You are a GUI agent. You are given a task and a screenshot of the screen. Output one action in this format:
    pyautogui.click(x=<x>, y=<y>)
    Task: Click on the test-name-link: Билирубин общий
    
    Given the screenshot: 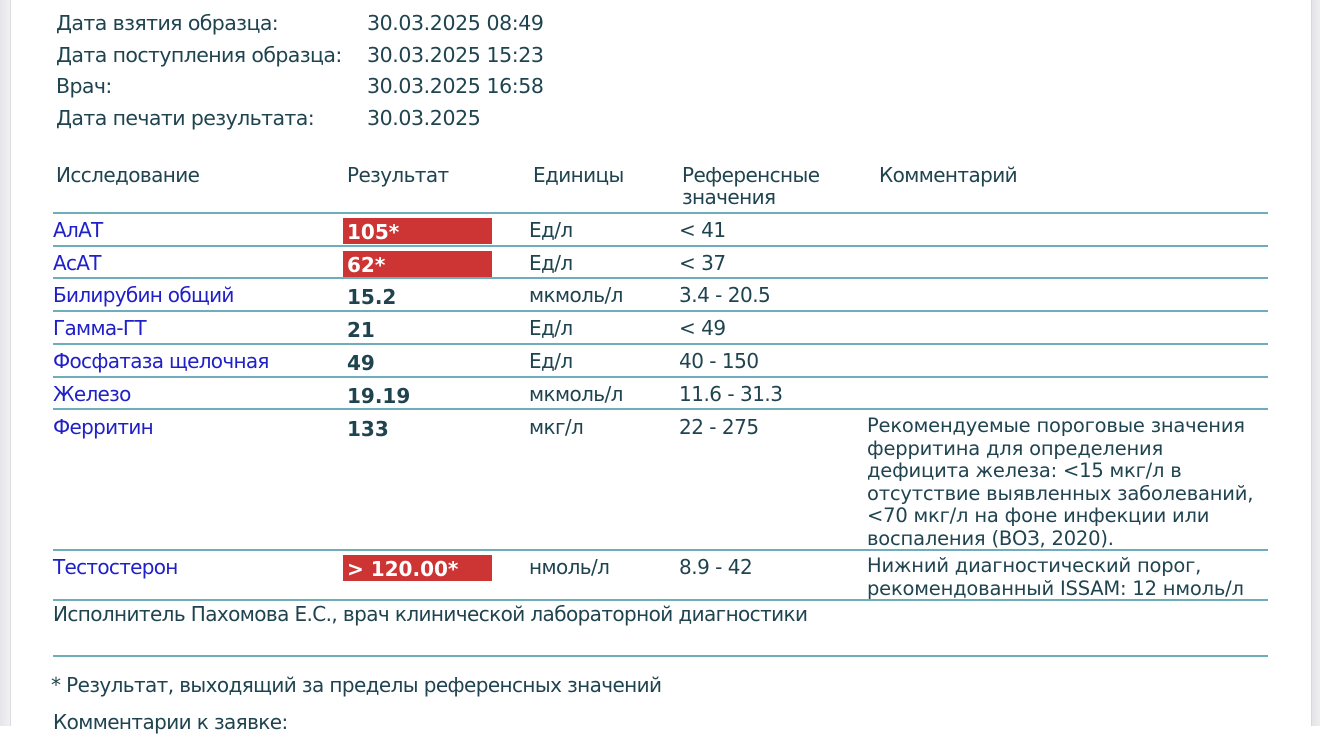 What is the action you would take?
    pyautogui.click(x=143, y=295)
    